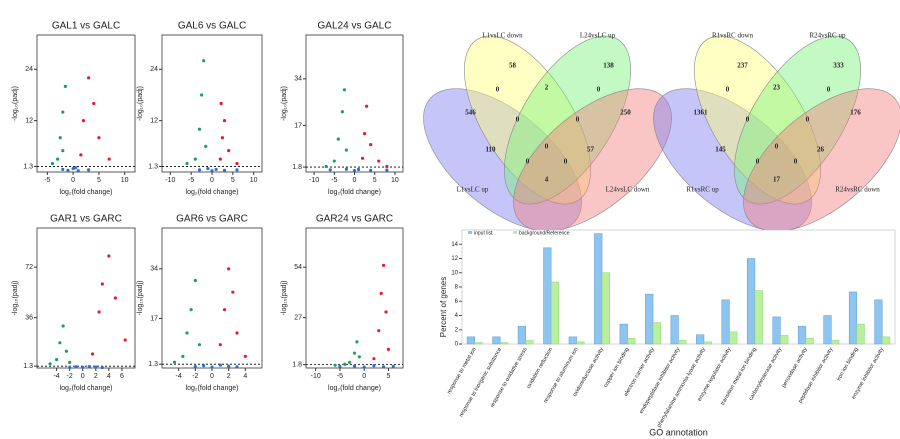  Describe the element at coordinates (625, 113) in the screenshot. I see `venn-count: 250` at that location.